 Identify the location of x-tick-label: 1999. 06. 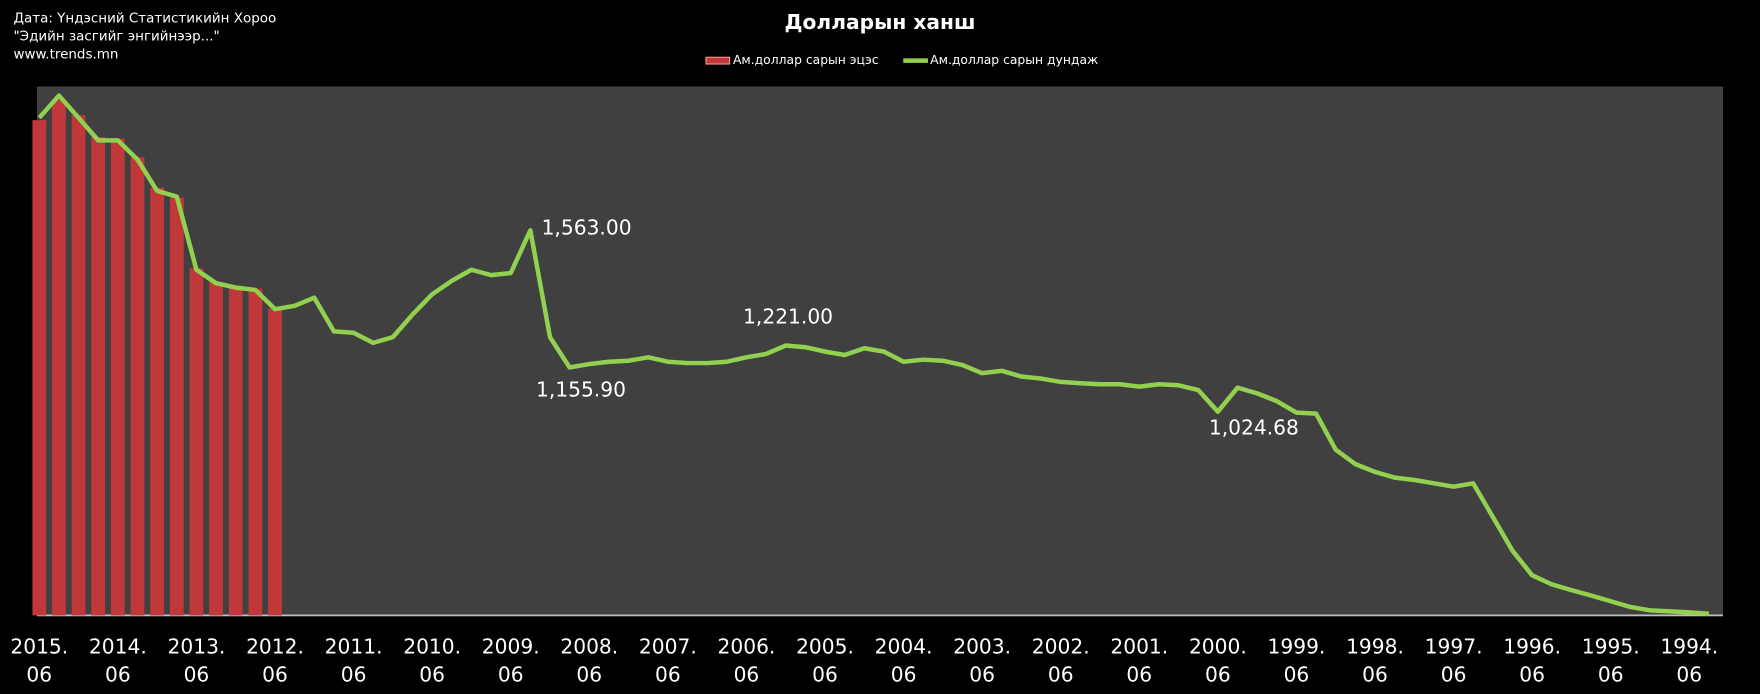
(1296, 661).